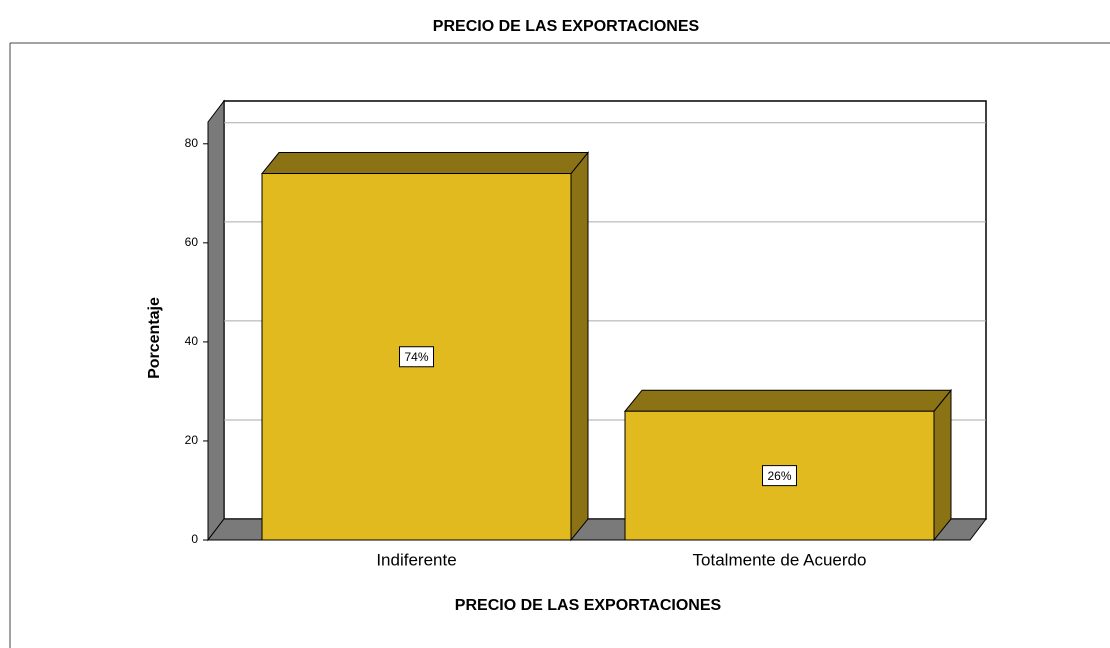 The width and height of the screenshot is (1110, 648). I want to click on side-wall, so click(216, 320).